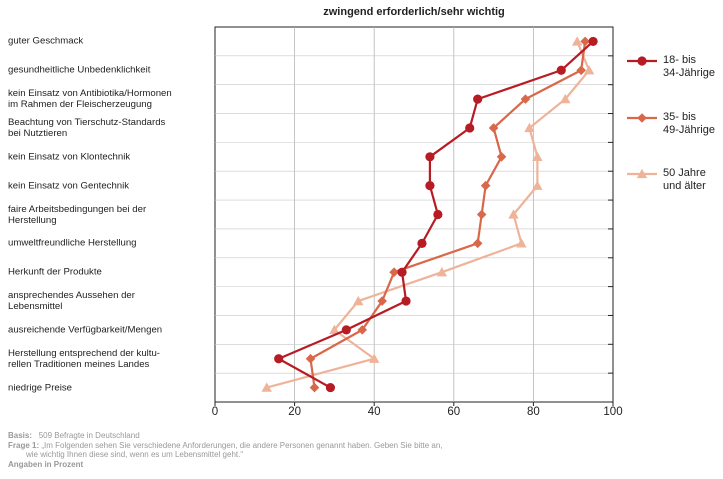  What do you see at coordinates (72, 243) in the screenshot?
I see `category-label: umweltfreundliche Herstellung` at bounding box center [72, 243].